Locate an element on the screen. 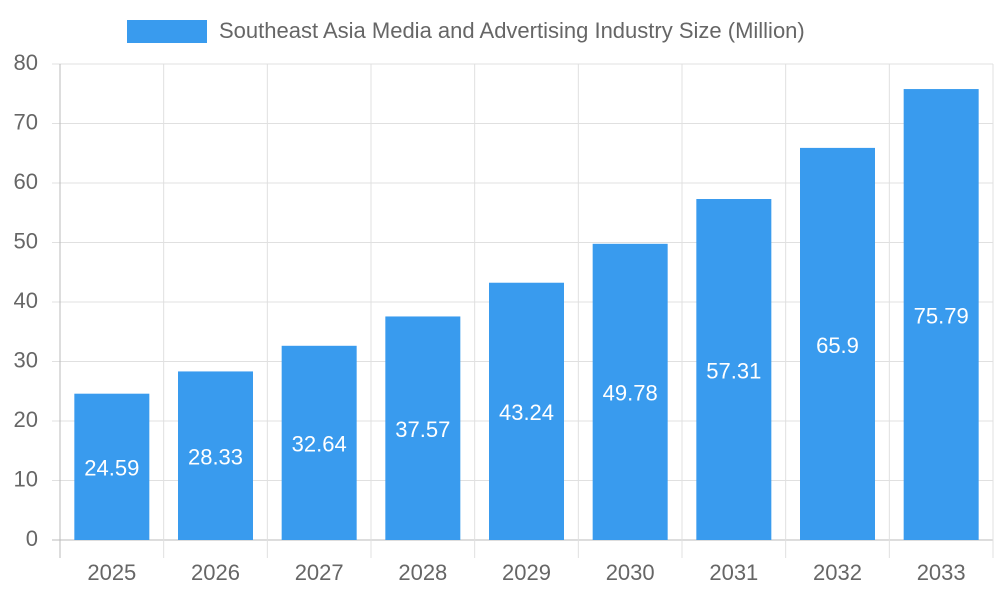  x-tick-label: 2025 is located at coordinates (111, 572).